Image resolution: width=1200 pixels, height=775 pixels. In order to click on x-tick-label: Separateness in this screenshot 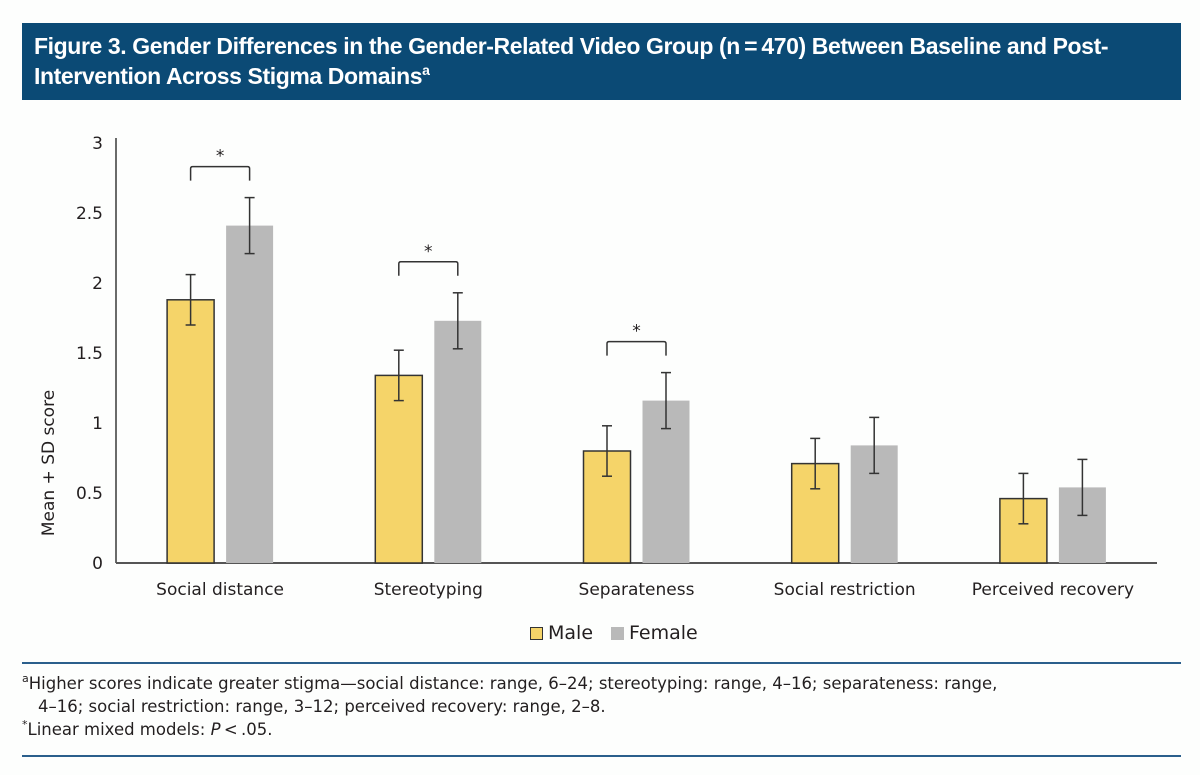, I will do `click(637, 590)`.